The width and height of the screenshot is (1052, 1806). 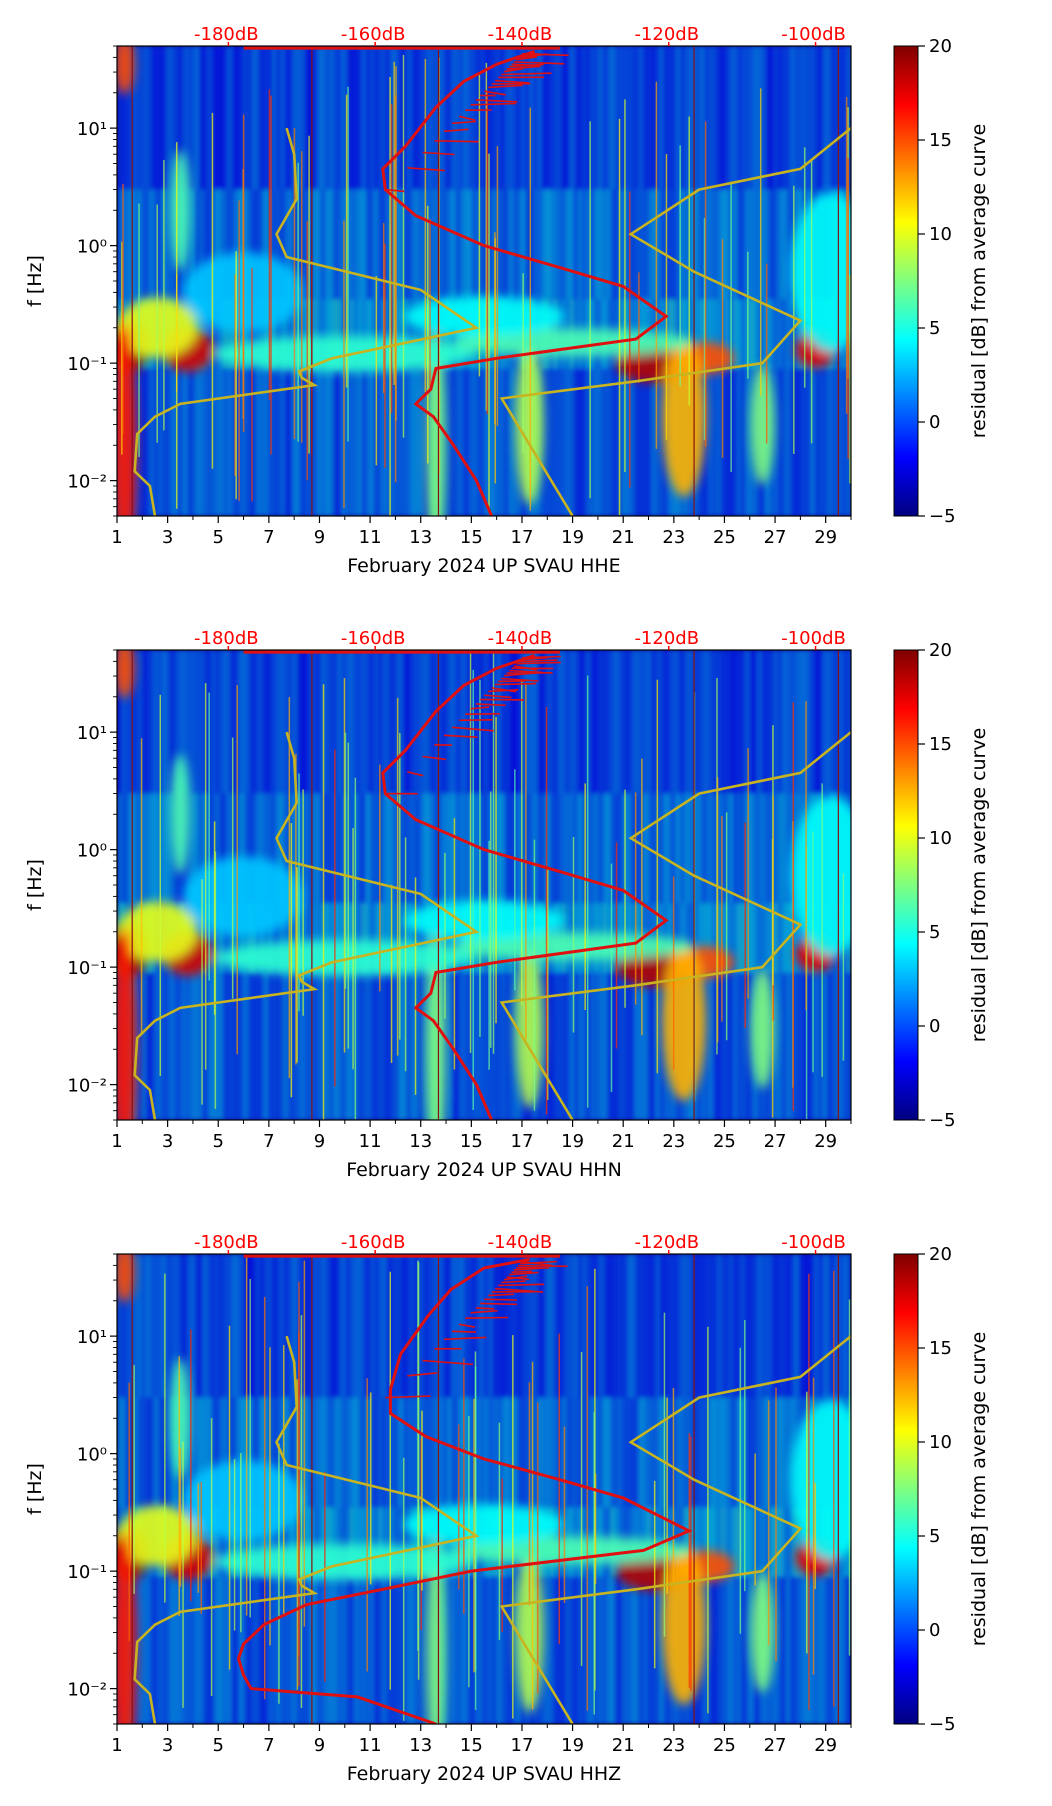 I want to click on nhnm-curve, so click(x=492, y=925).